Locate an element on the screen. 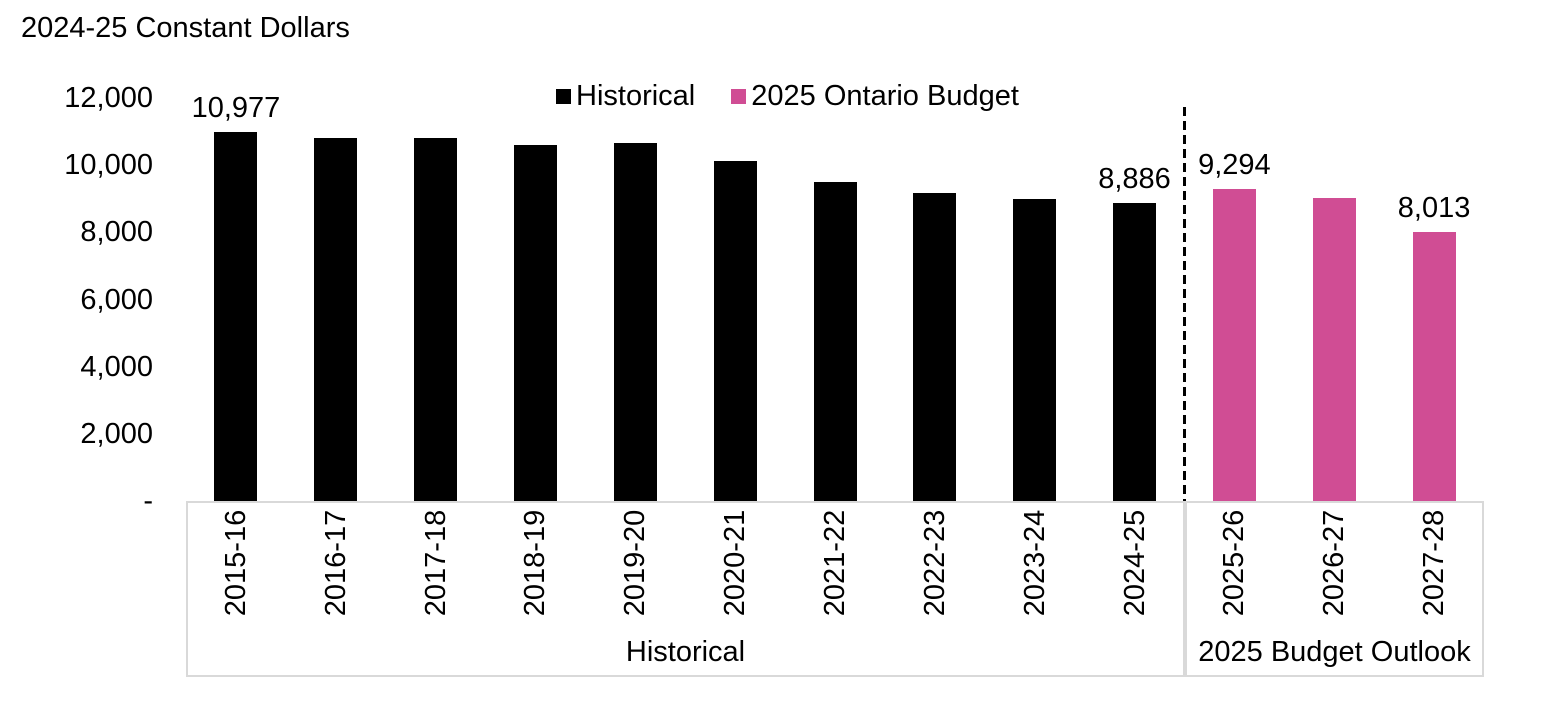  y-tick-6000: 6,000 is located at coordinates (116, 299).